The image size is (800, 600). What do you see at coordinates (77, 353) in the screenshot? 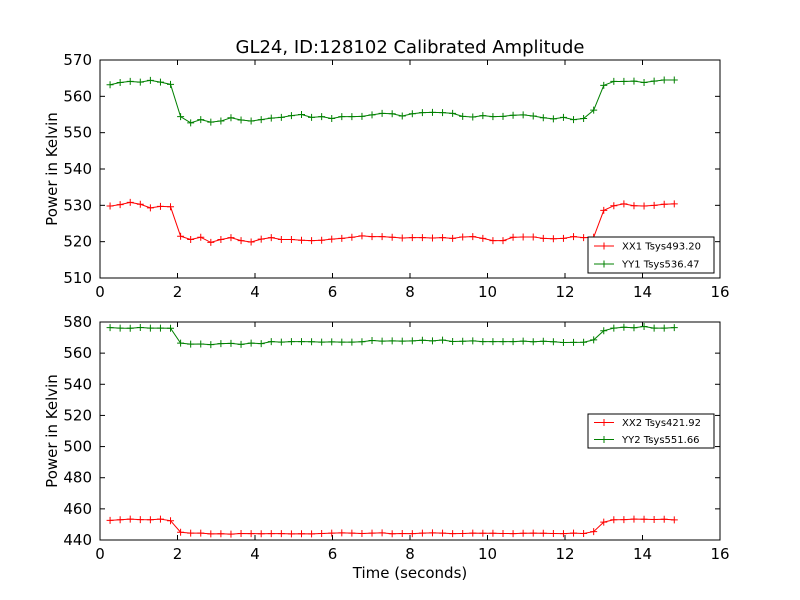
I see `chart-2-y-tick-label: 560` at bounding box center [77, 353].